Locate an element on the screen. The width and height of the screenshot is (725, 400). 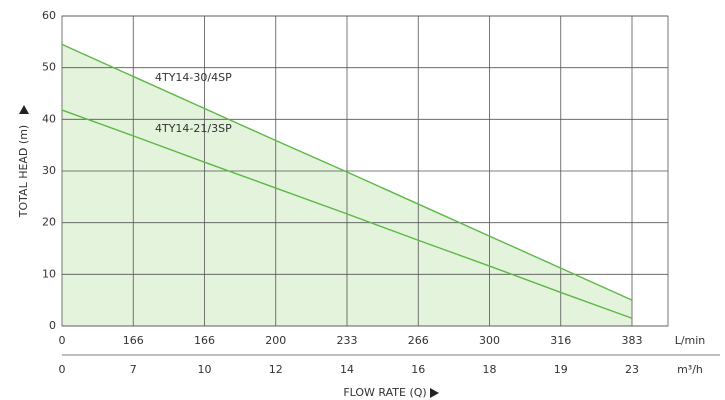
x-arrow is located at coordinates (434, 393).